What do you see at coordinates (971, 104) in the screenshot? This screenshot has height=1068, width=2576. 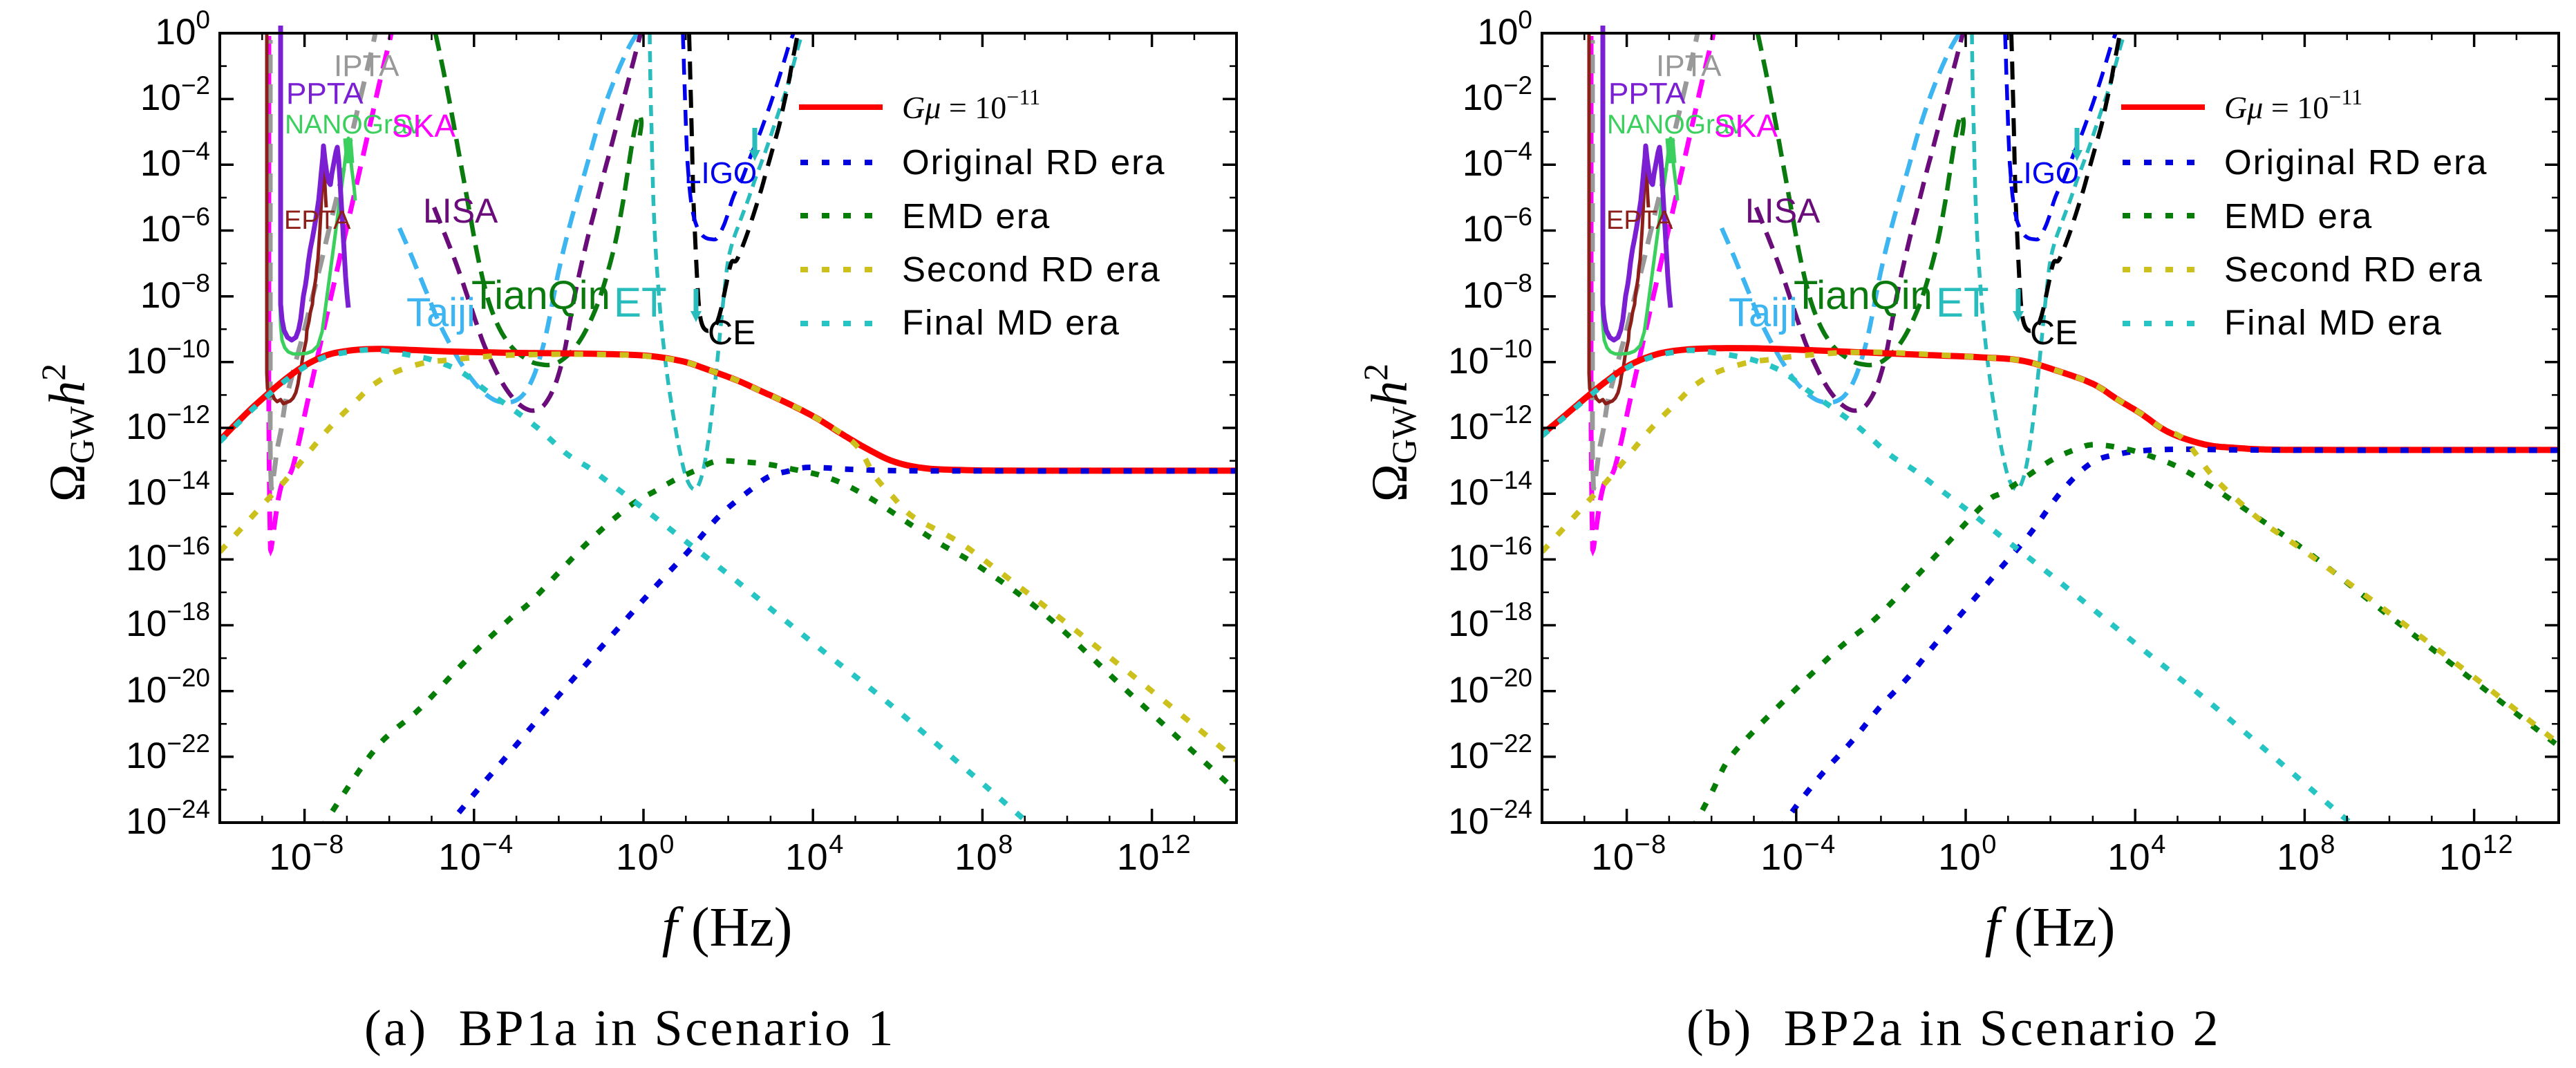 I see `svg-text: Gμ = 10−11` at bounding box center [971, 104].